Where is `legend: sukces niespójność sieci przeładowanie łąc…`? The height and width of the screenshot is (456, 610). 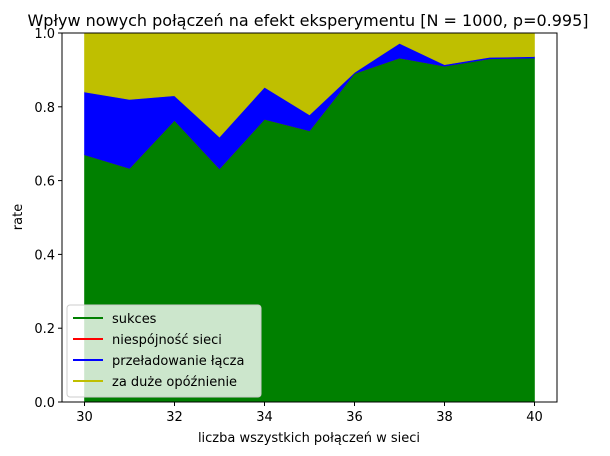 legend: sukces niespójność sieci przeładowanie łąc… is located at coordinates (164, 351).